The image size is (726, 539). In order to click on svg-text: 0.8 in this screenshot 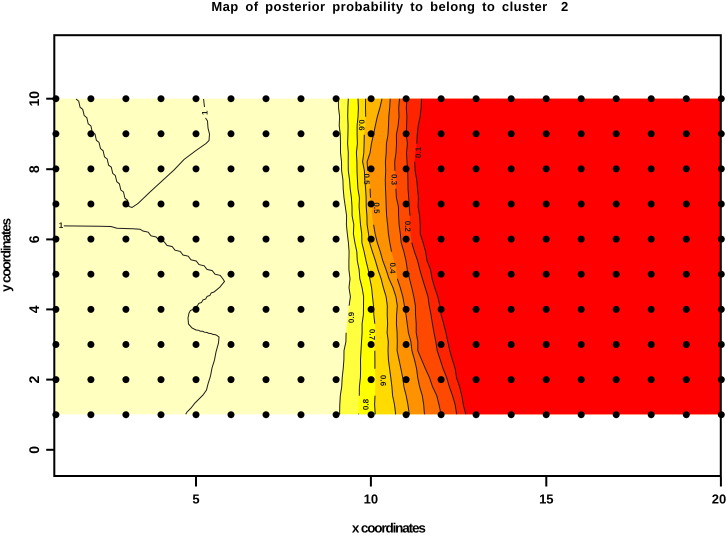, I will do `click(365, 404)`.